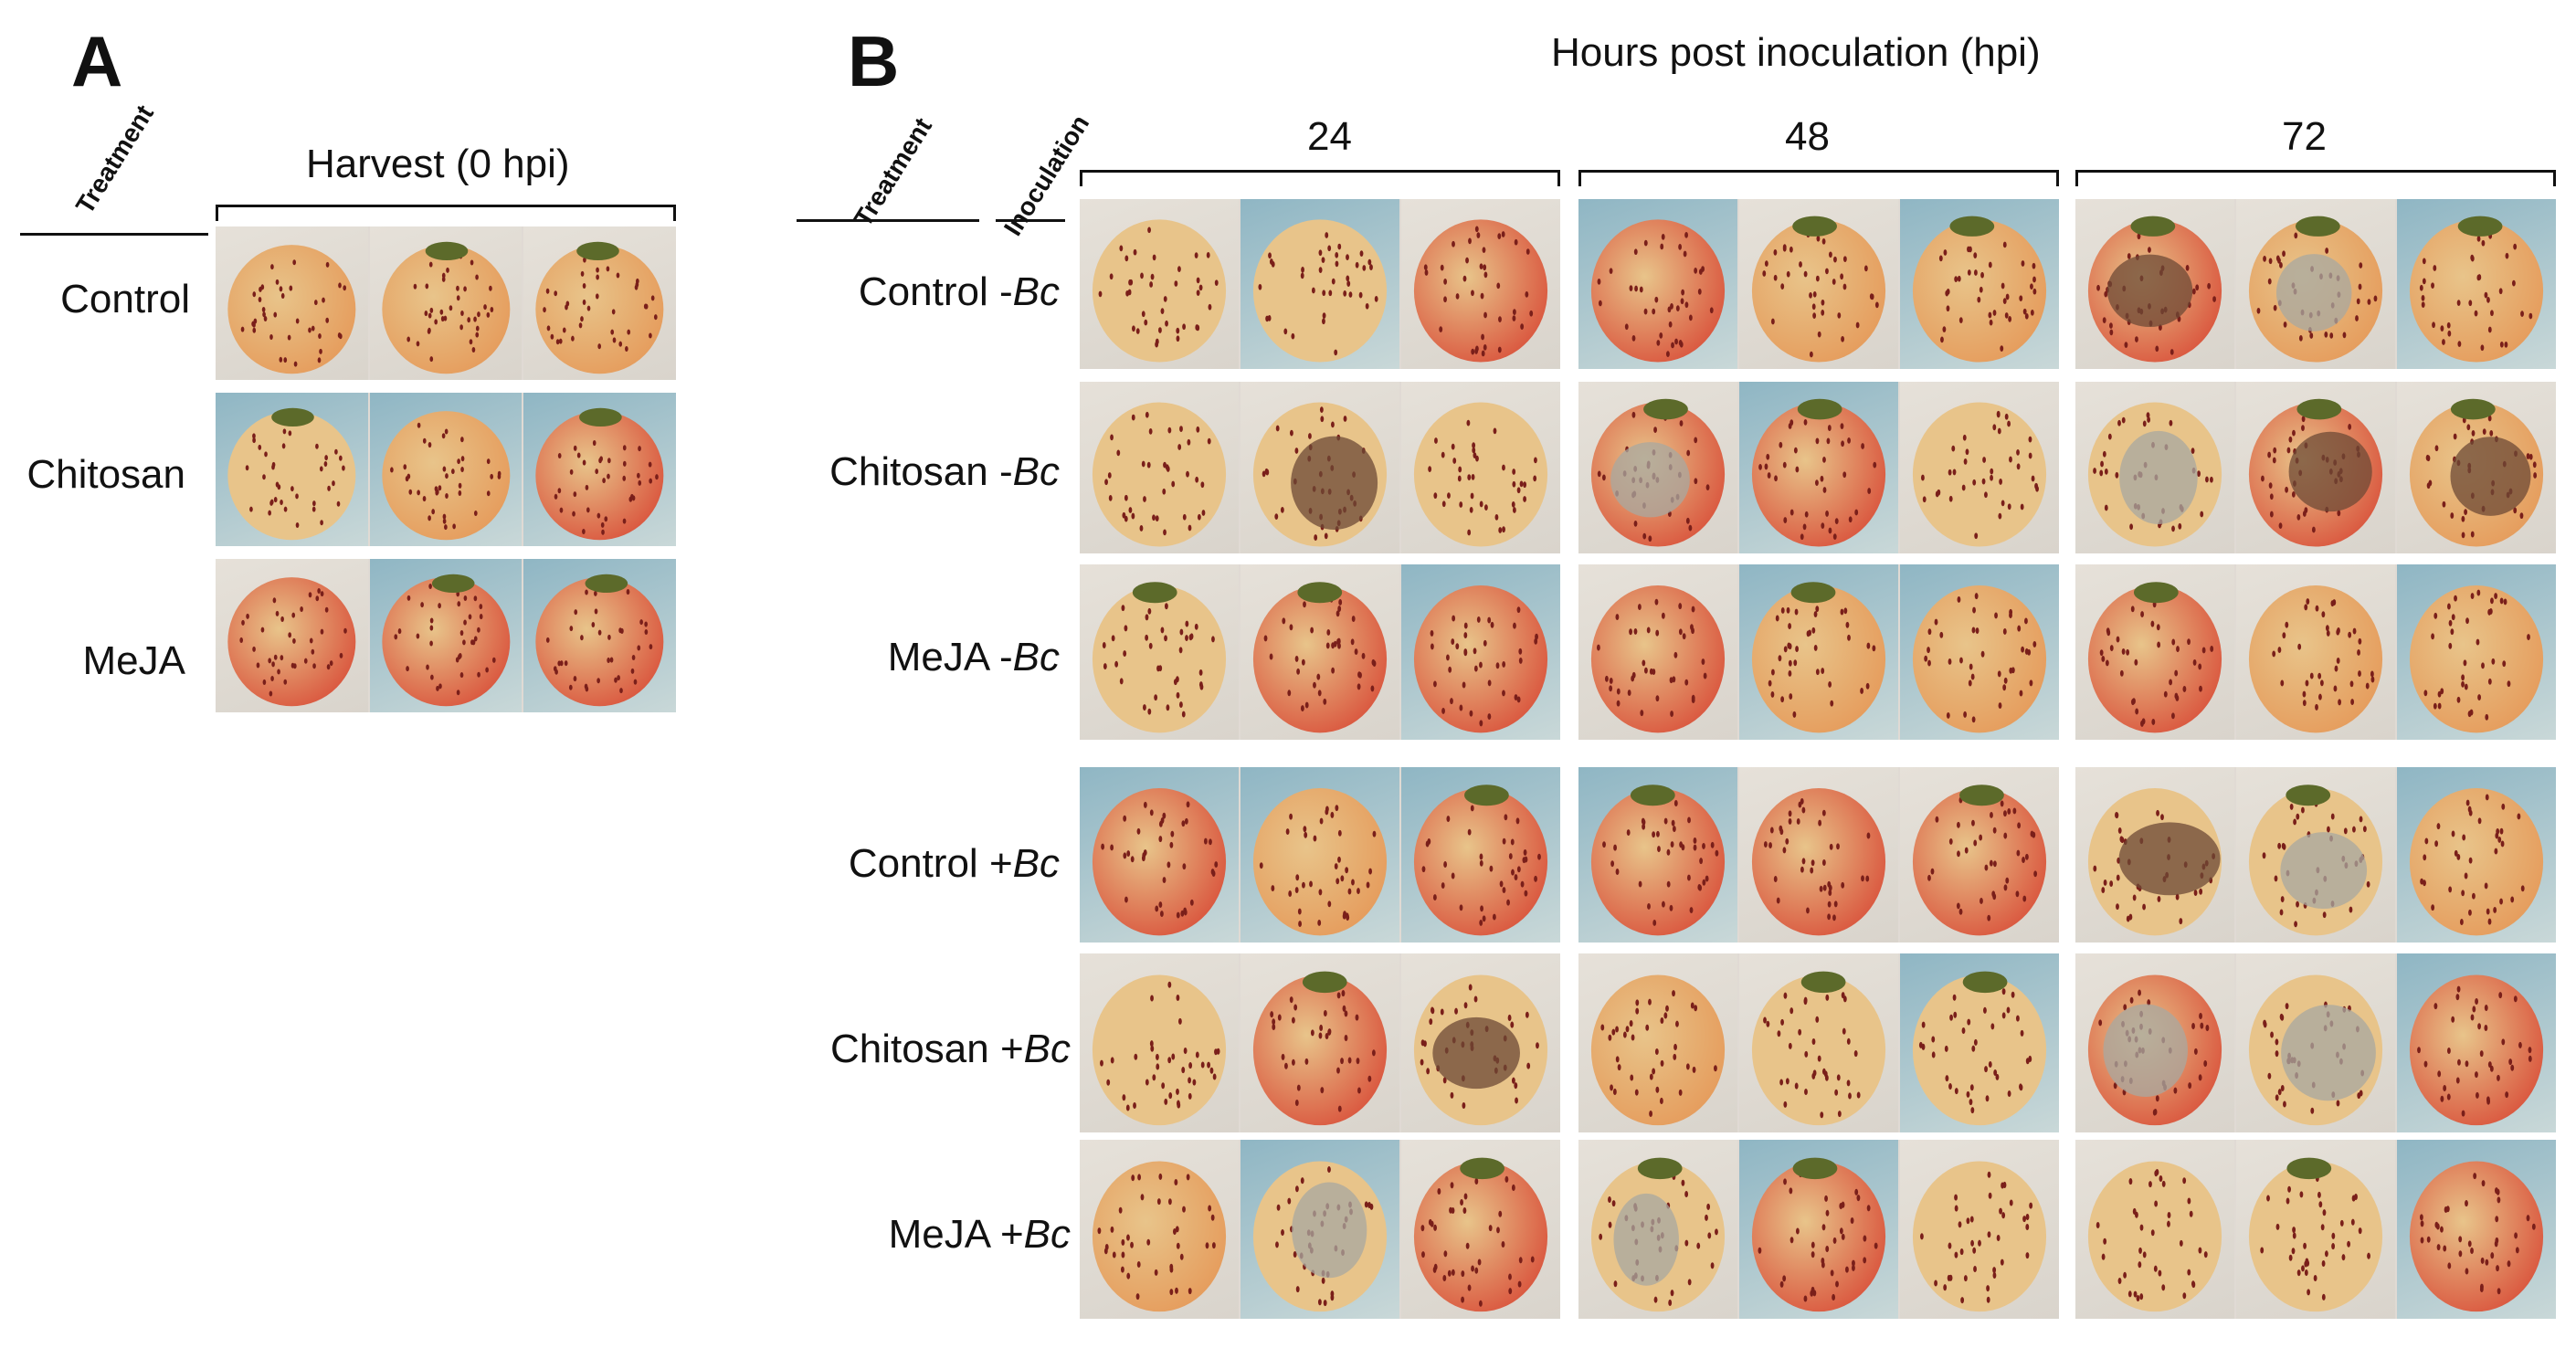 This screenshot has width=2576, height=1348. What do you see at coordinates (1796, 52) in the screenshot?
I see `panel-b-title: Hours post inoculation (hpi)` at bounding box center [1796, 52].